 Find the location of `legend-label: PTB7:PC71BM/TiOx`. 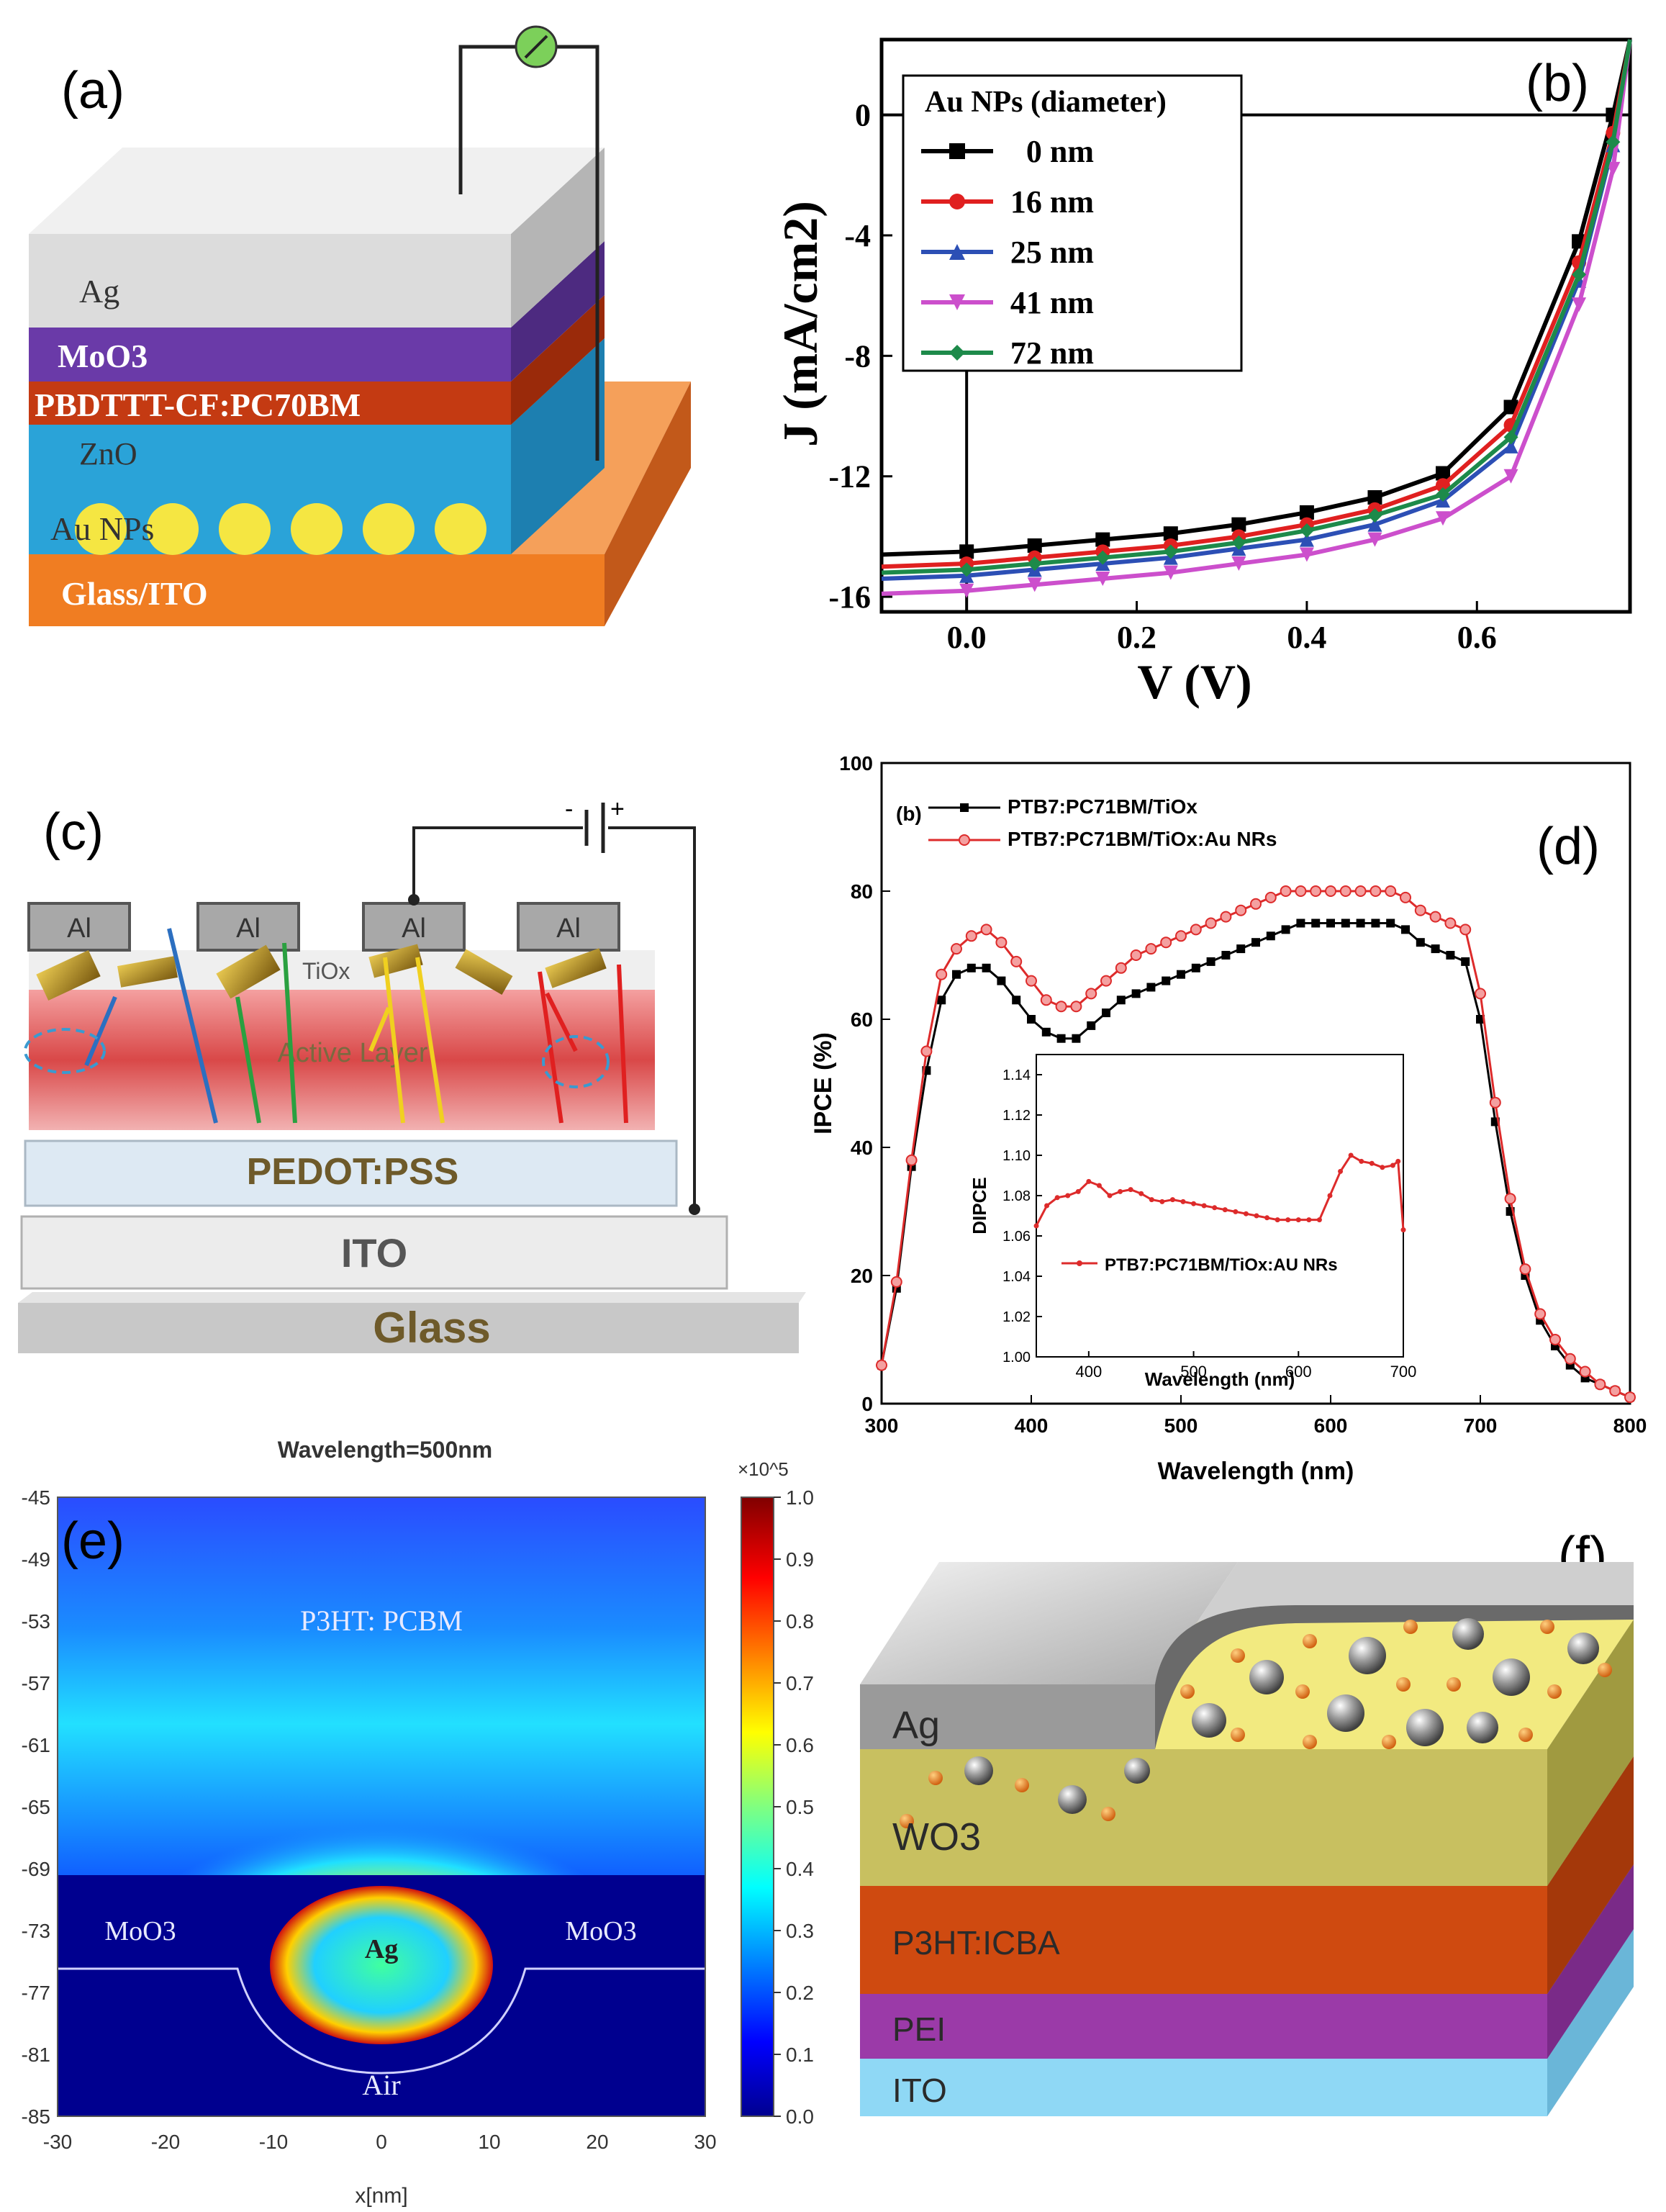

legend-label: PTB7:PC71BM/TiOx is located at coordinates (1103, 806).